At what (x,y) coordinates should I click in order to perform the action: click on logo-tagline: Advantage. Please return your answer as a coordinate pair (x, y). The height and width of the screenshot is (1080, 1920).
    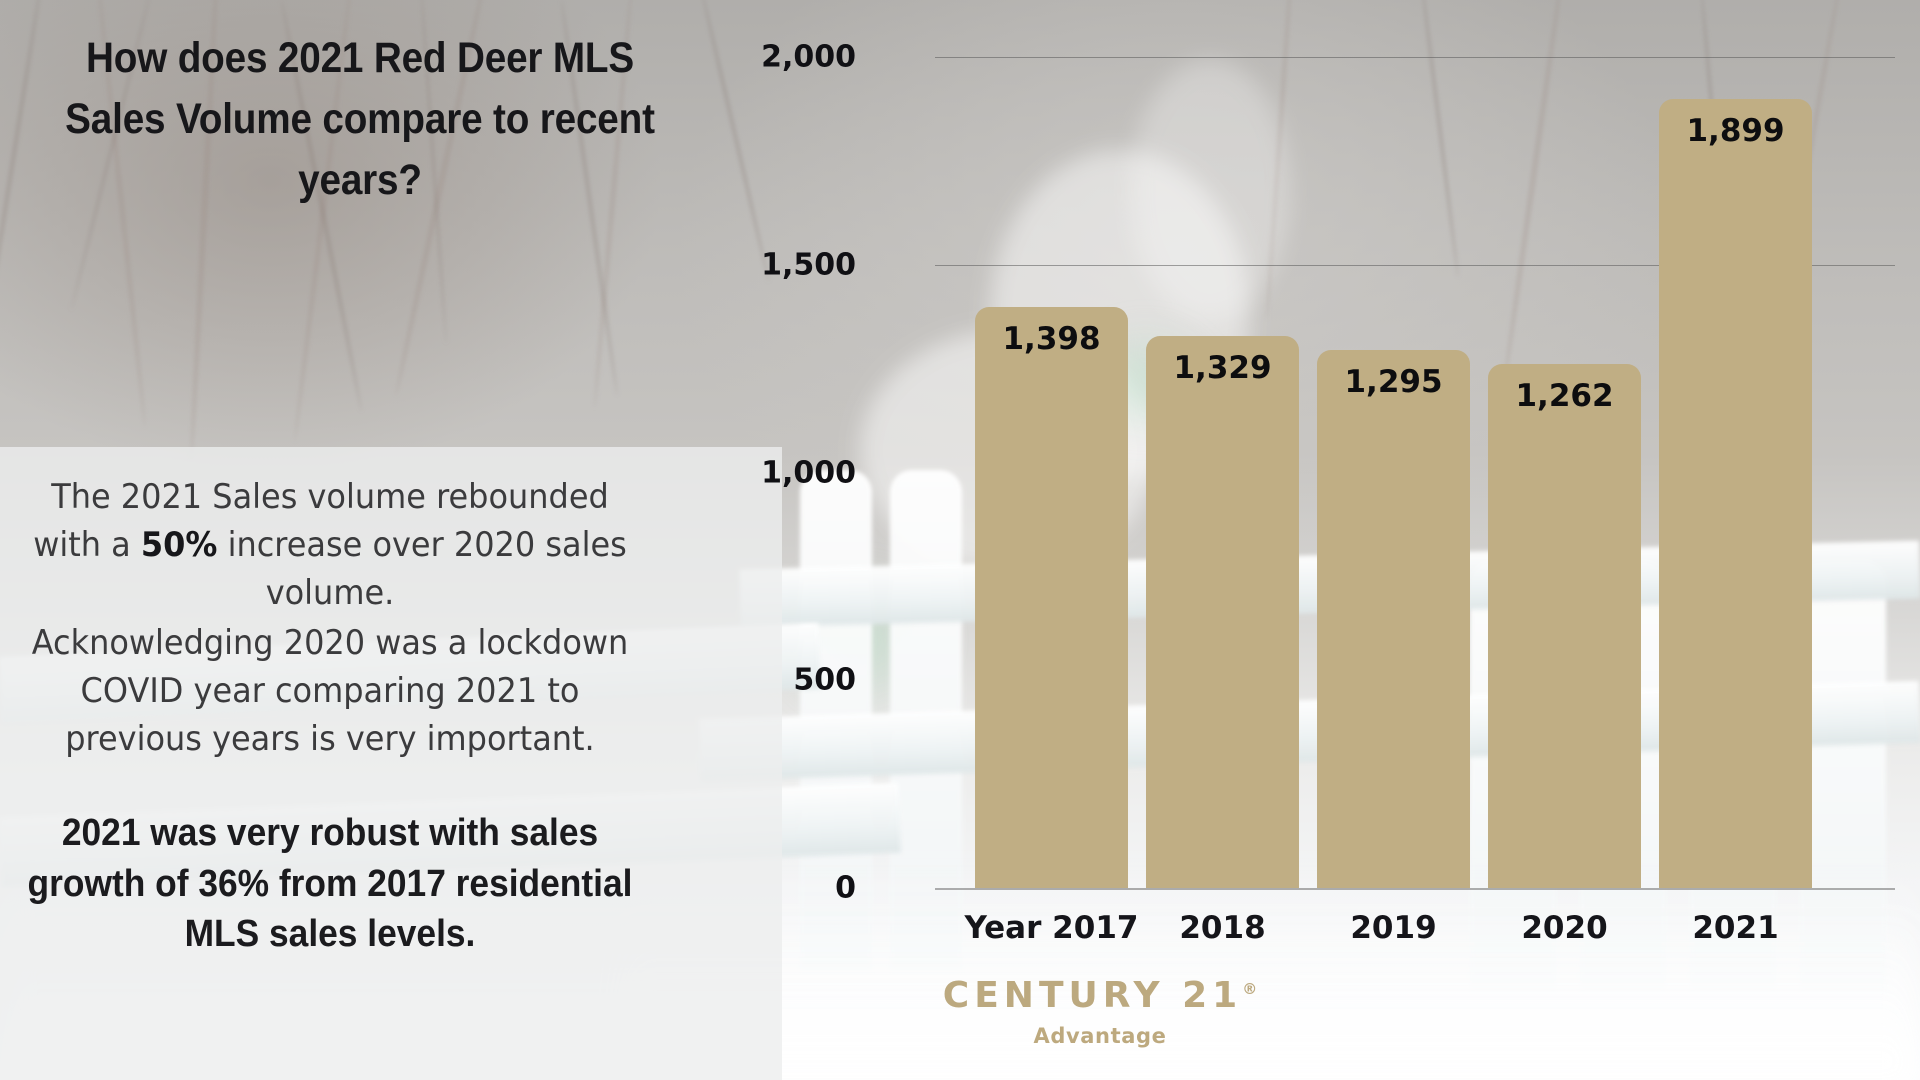
    Looking at the image, I should click on (1100, 1036).